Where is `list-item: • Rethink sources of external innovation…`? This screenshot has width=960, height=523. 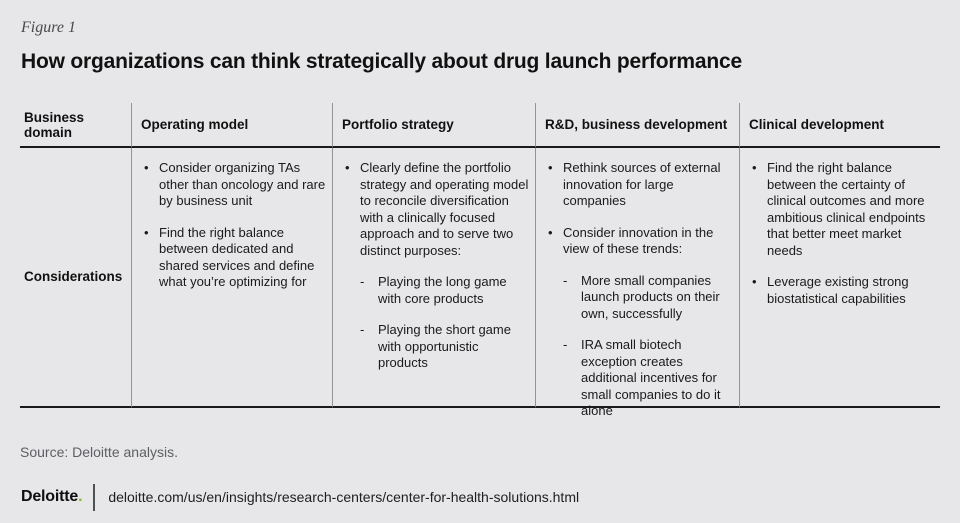
list-item: • Rethink sources of external innovation… is located at coordinates (634, 185).